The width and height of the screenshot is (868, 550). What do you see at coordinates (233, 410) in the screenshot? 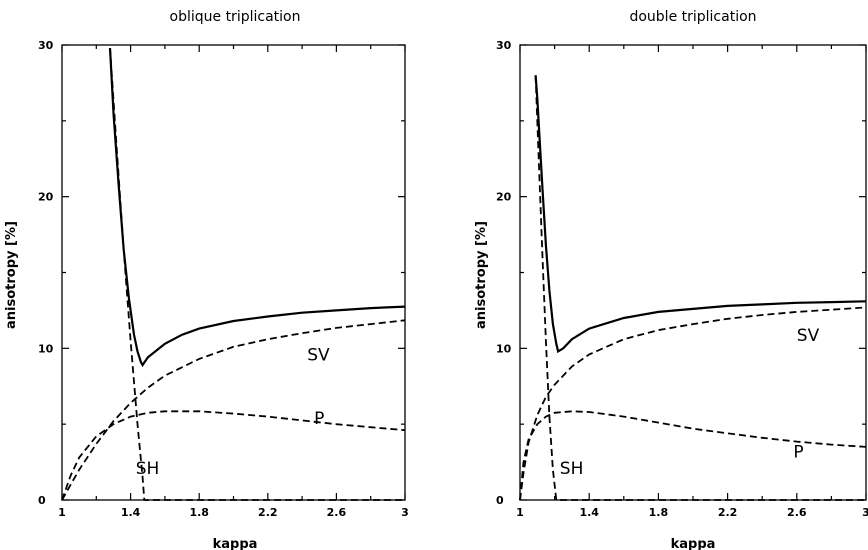
I see `curve-sv` at bounding box center [233, 410].